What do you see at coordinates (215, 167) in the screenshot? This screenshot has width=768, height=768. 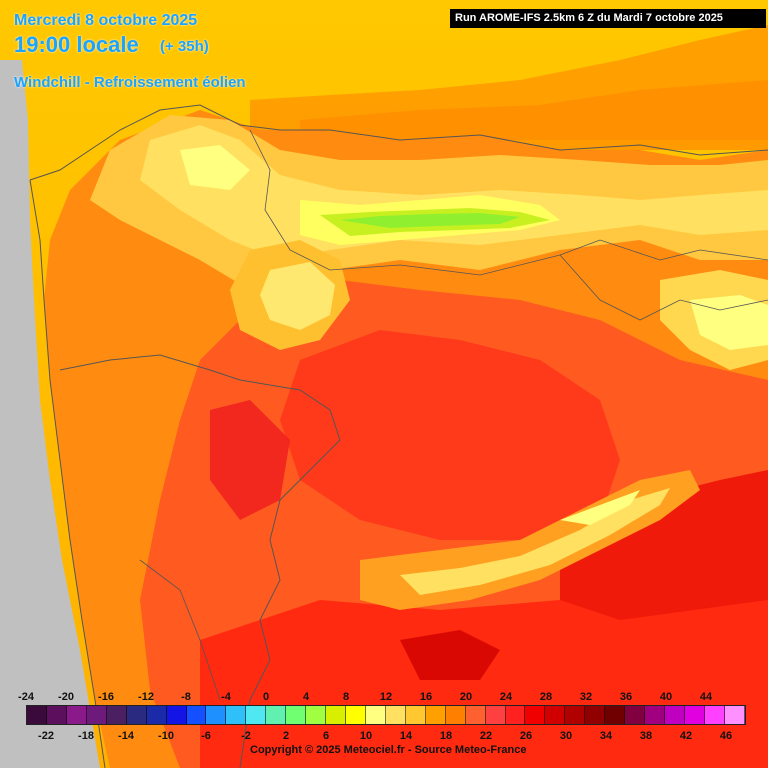 I see `peaks-cold` at bounding box center [215, 167].